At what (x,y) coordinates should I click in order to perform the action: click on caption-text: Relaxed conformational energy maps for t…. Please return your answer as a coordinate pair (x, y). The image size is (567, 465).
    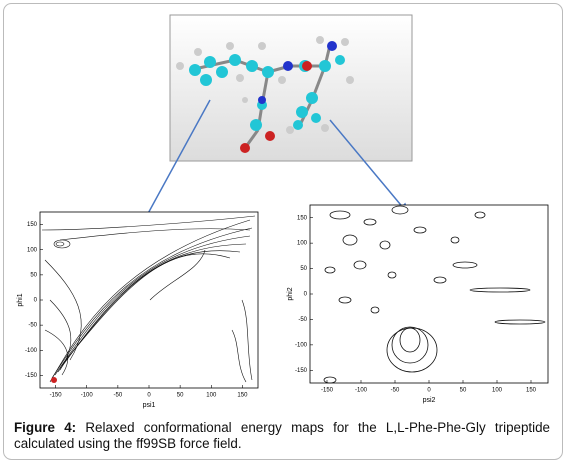
    Looking at the image, I should click on (282, 435).